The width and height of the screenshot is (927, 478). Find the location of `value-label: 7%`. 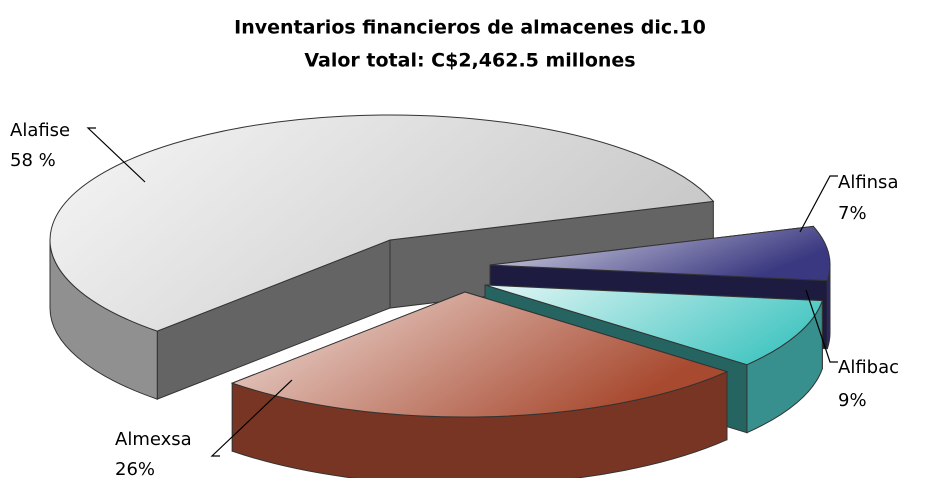

value-label: 7% is located at coordinates (852, 213).